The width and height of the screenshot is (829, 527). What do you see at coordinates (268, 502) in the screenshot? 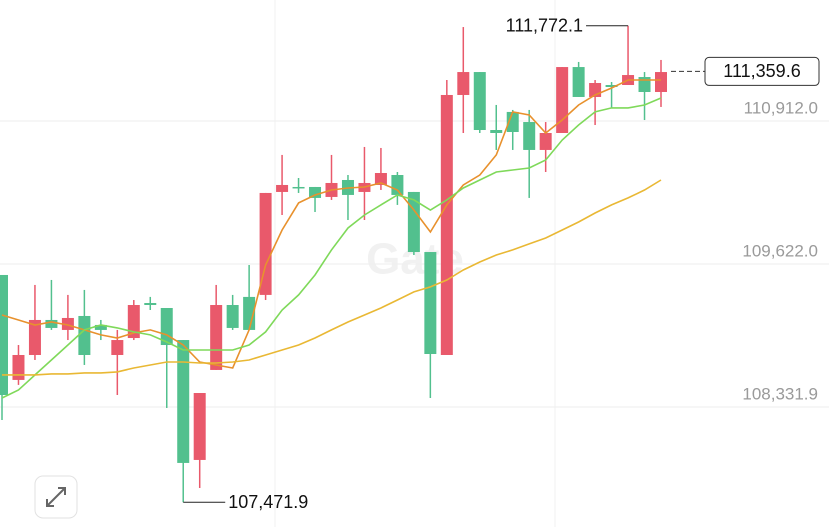
I see `min-label: 107,471.9` at bounding box center [268, 502].